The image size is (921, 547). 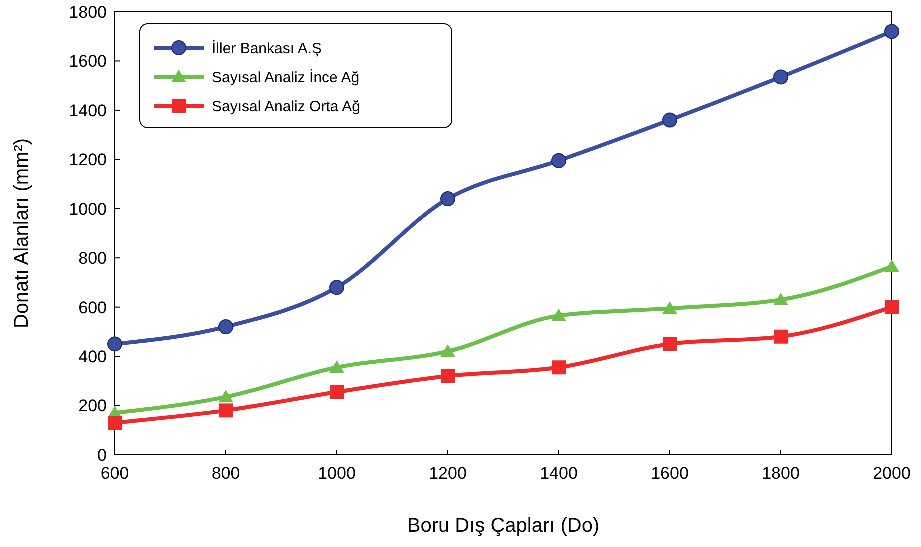 I want to click on y-tick-label: 1000, so click(x=88, y=209).